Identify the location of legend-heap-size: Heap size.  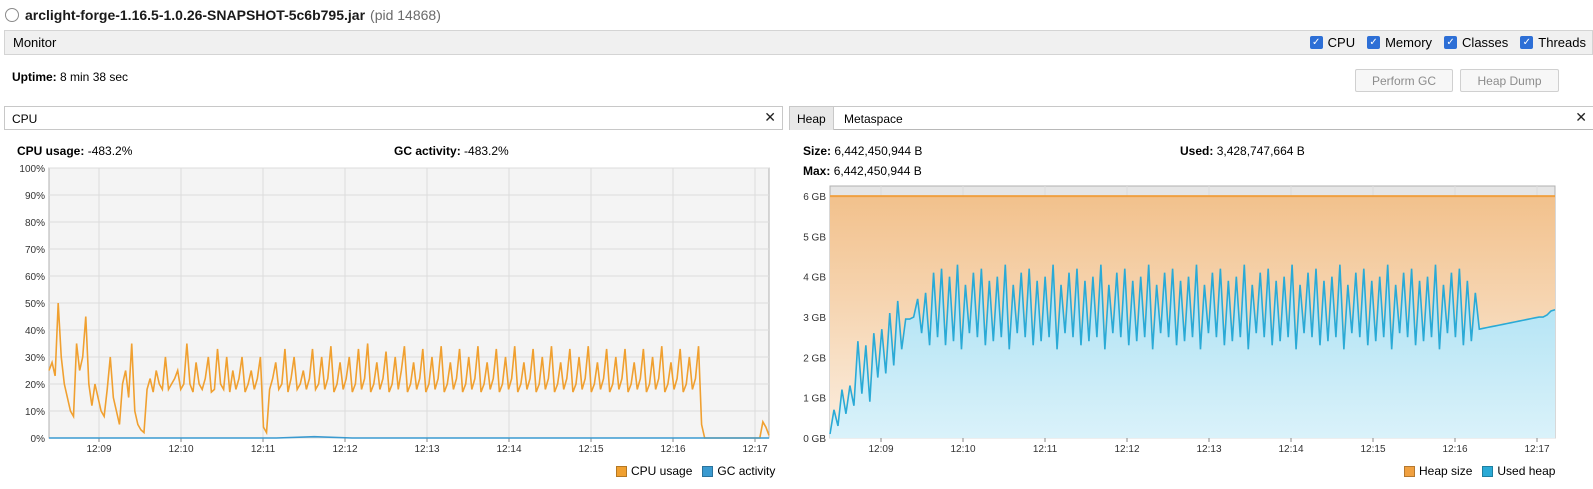
(1438, 471).